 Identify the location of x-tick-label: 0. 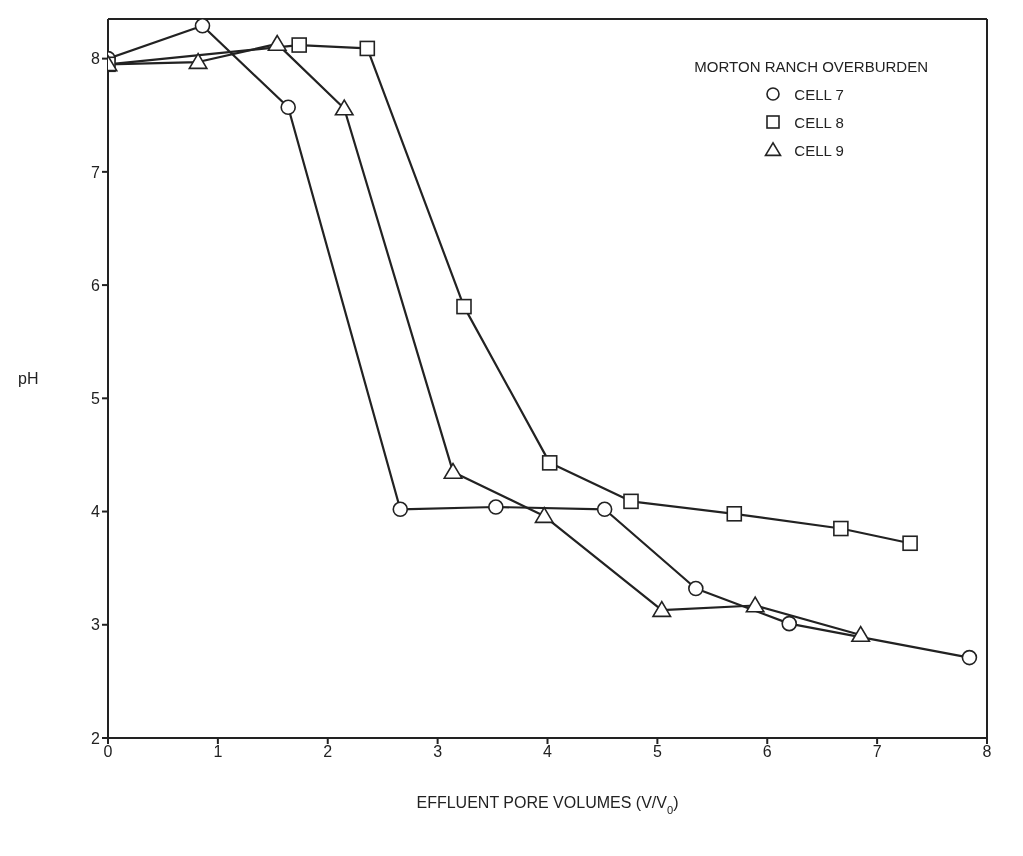
(108, 752).